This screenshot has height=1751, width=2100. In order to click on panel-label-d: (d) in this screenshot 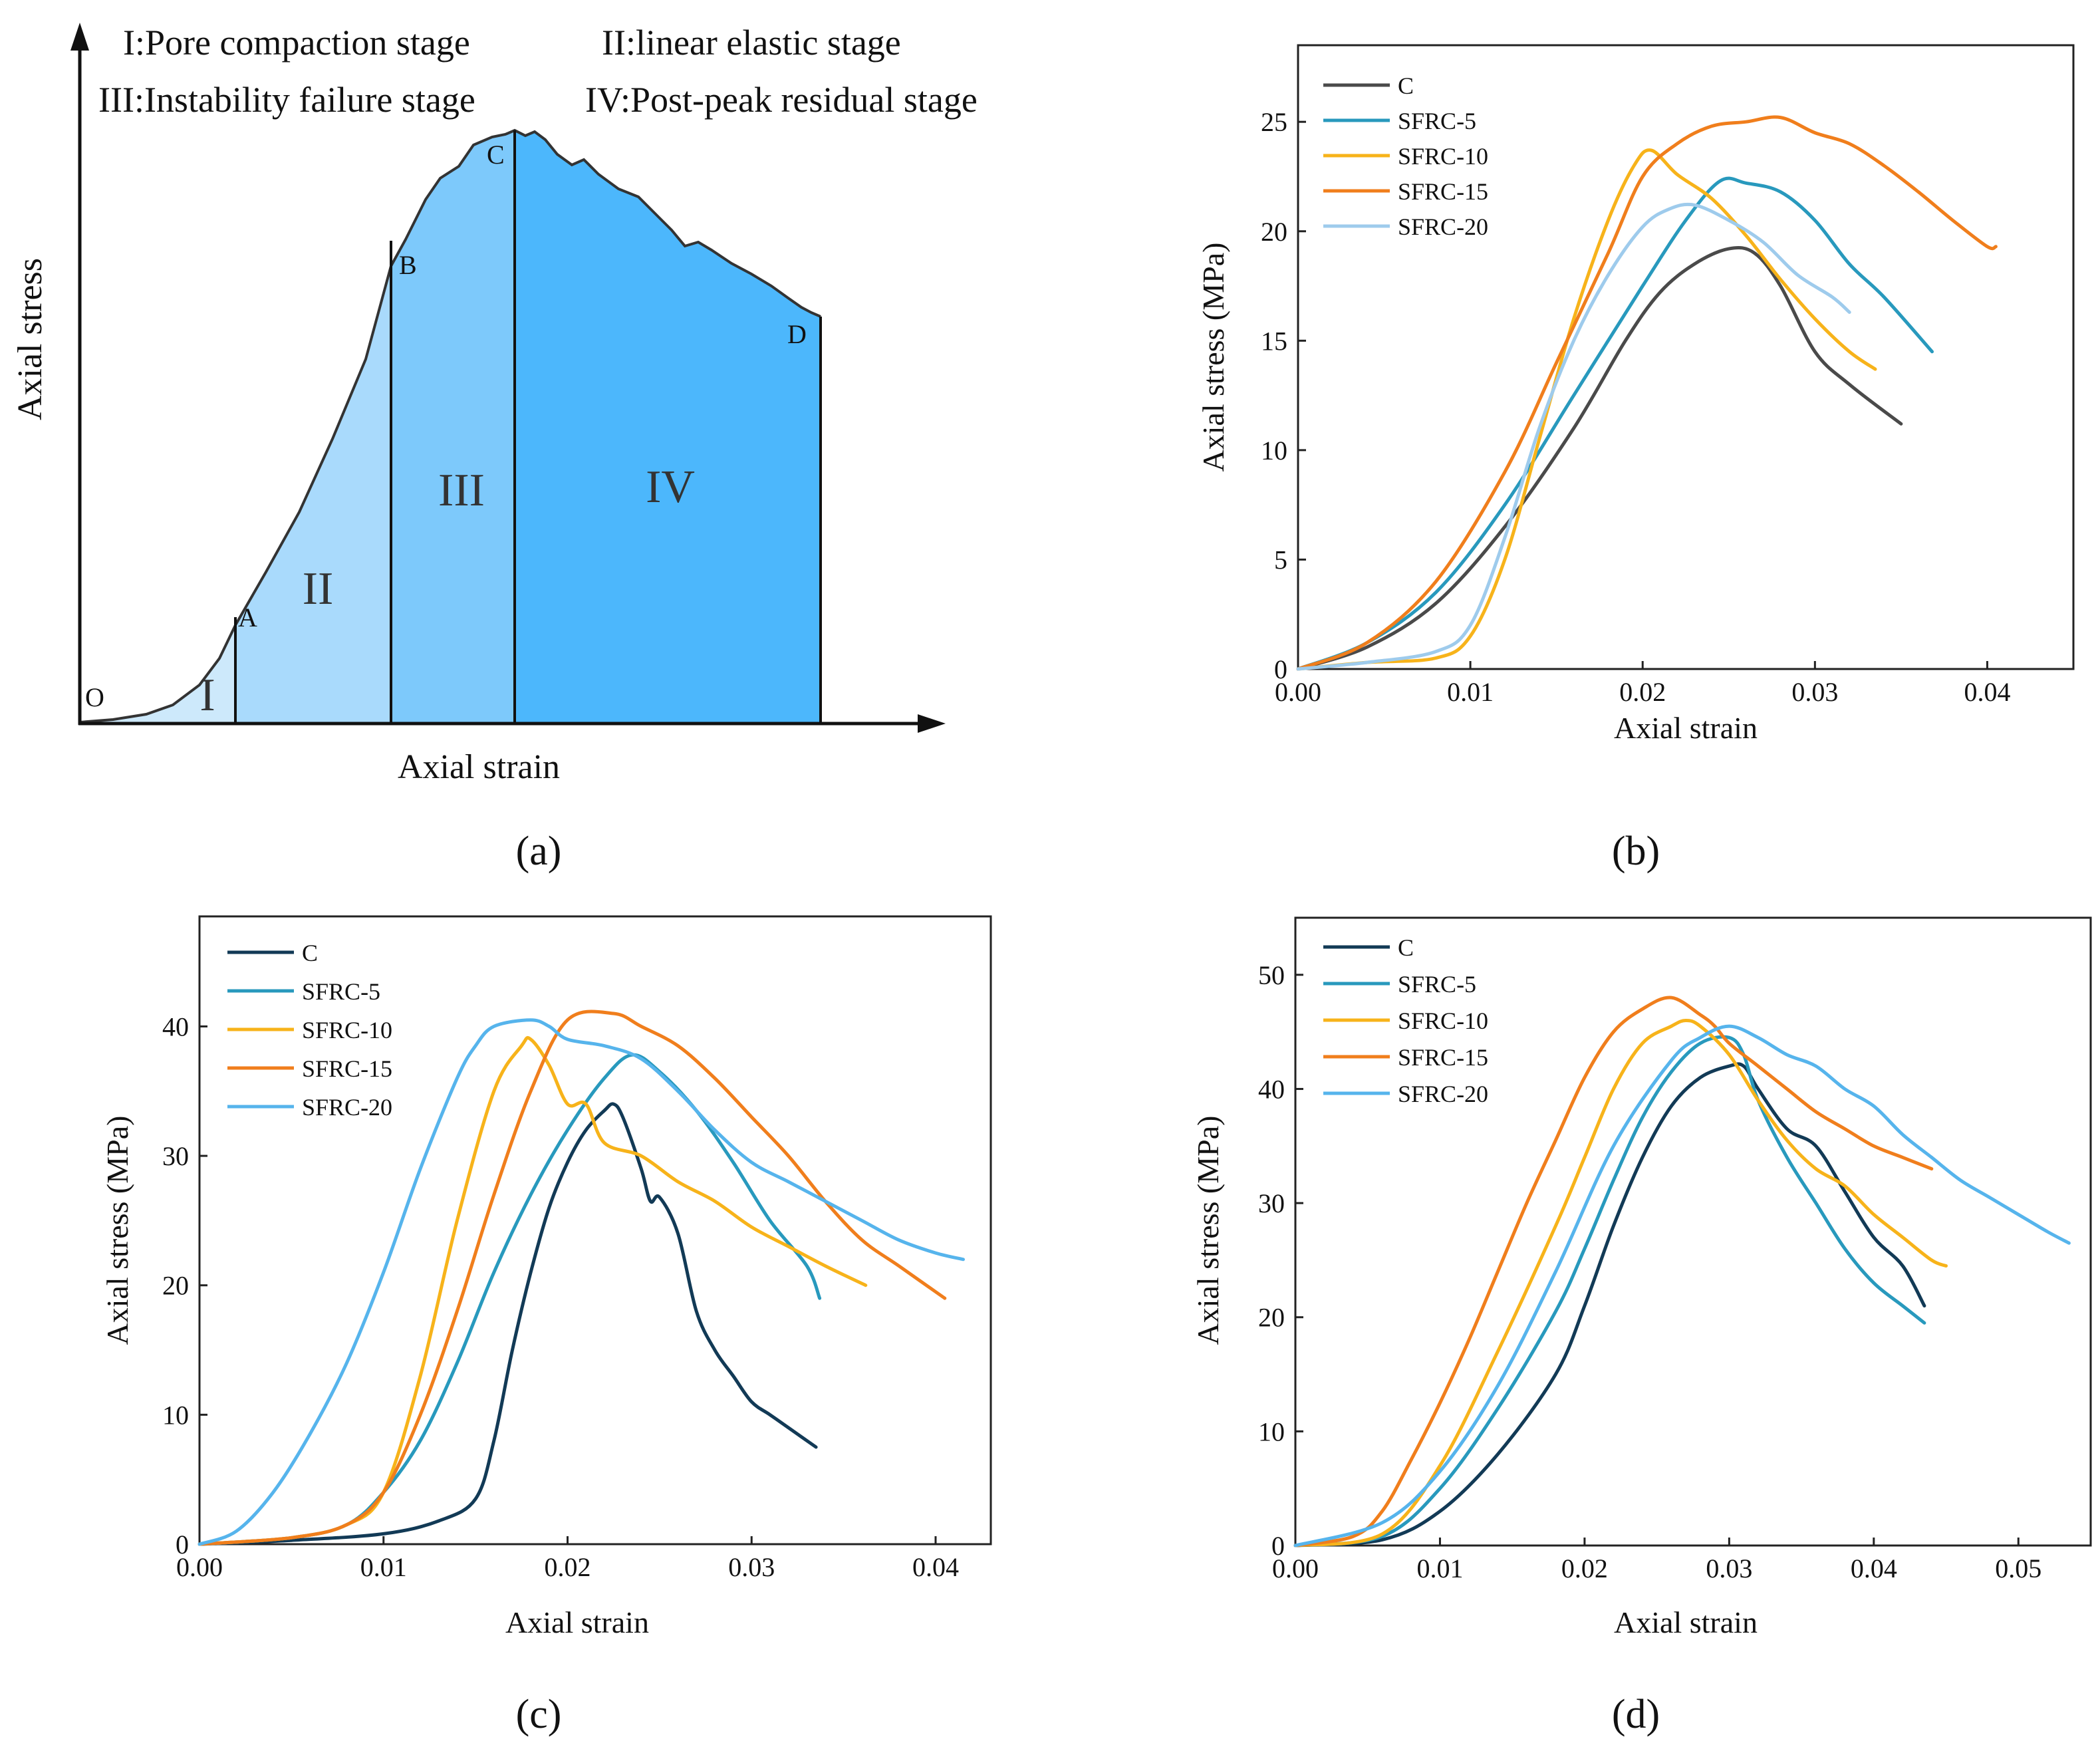, I will do `click(1636, 1714)`.